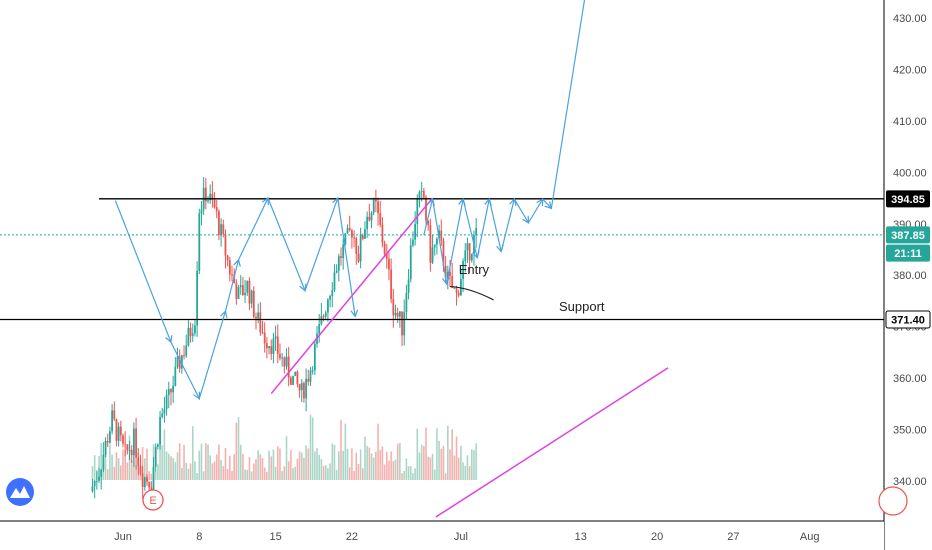 This screenshot has width=932, height=550. Describe the element at coordinates (908, 199) in the screenshot. I see `price-tag-resistance: 394.85` at that location.